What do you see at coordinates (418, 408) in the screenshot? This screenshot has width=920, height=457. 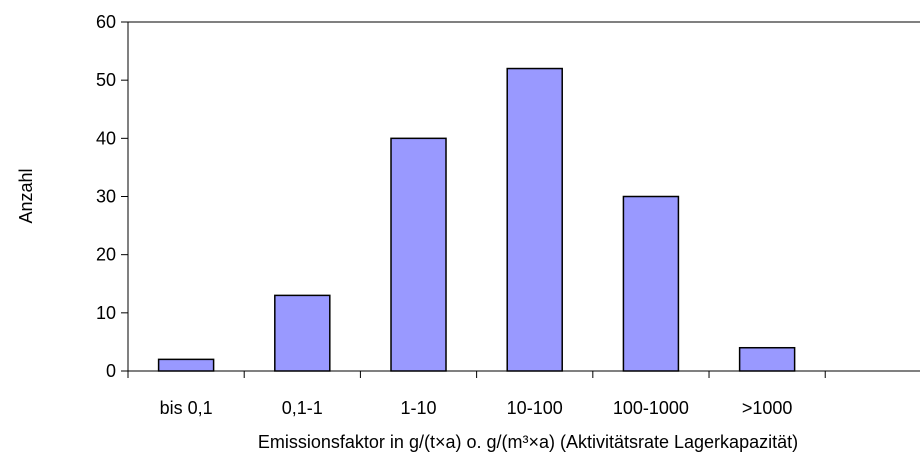 I see `x-tick-label: 1-10` at bounding box center [418, 408].